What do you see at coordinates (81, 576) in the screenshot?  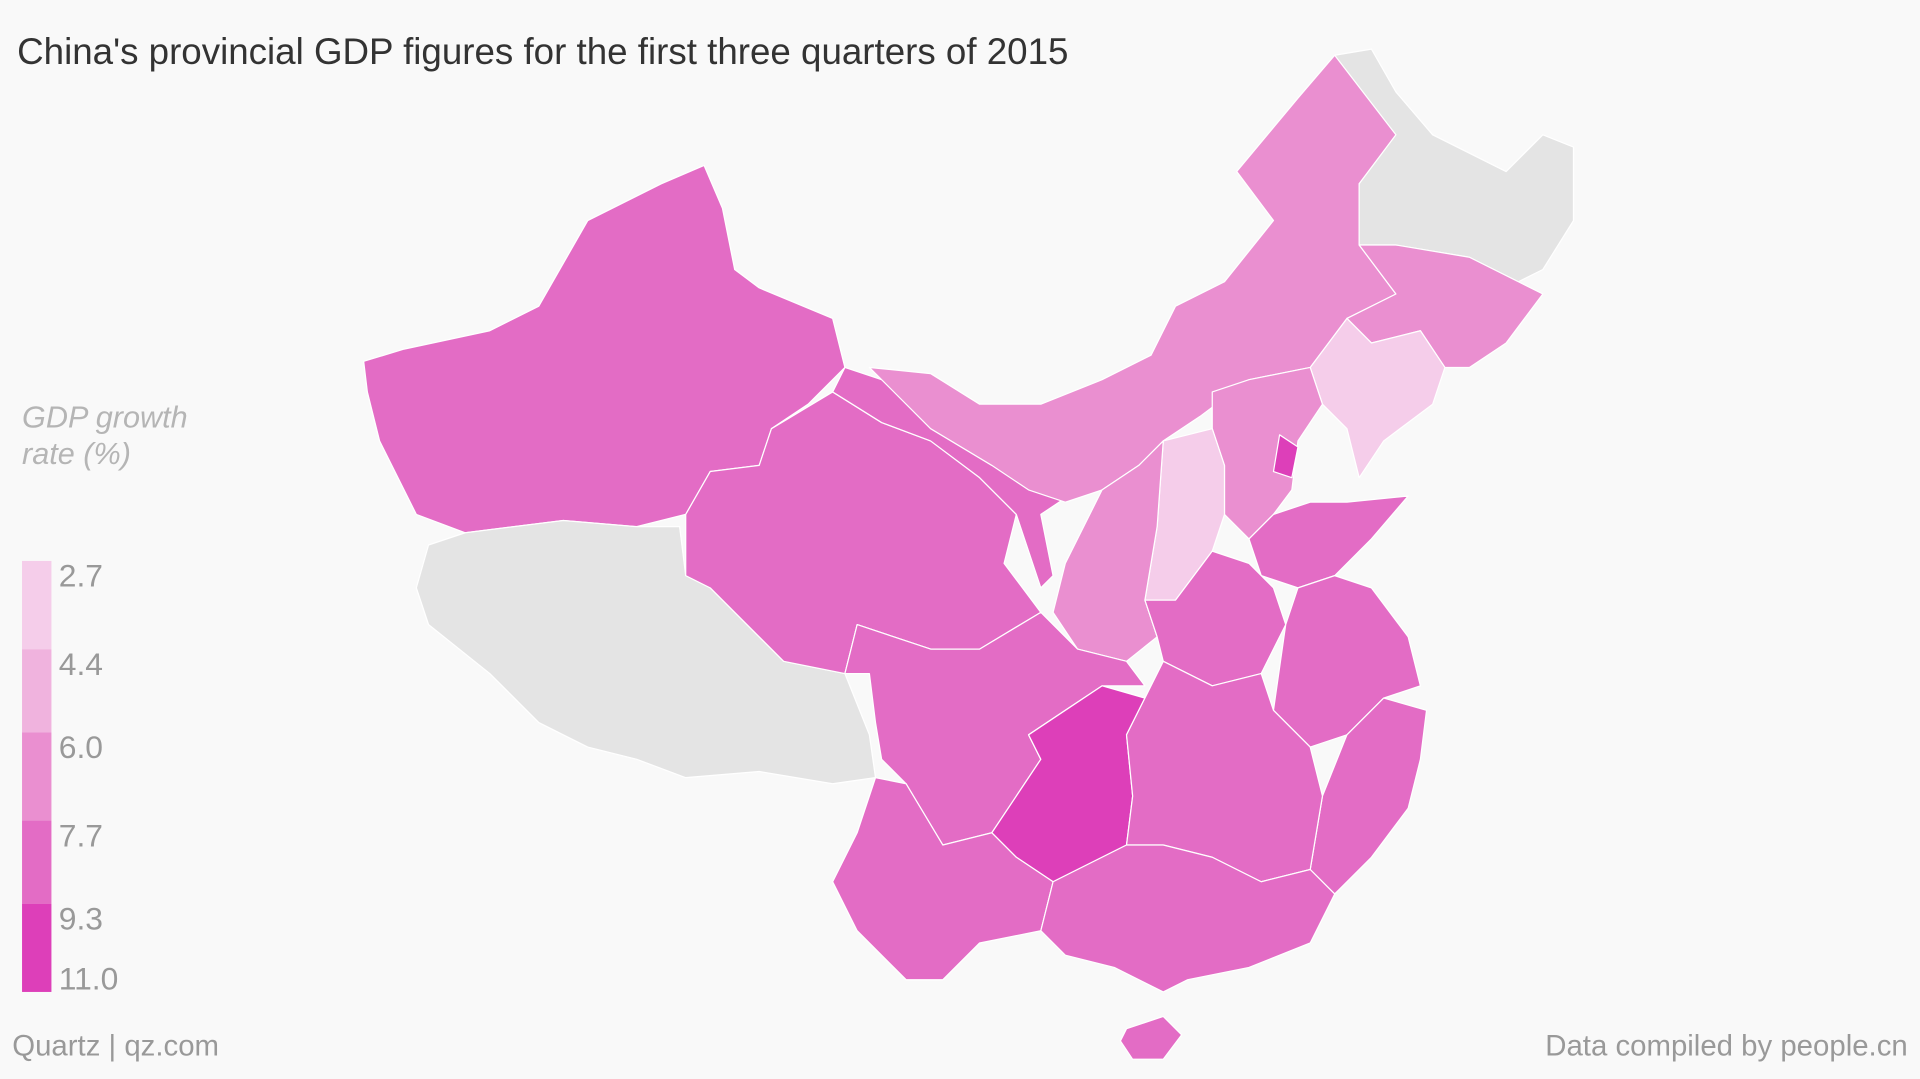 I see `legend-label: 2.7` at bounding box center [81, 576].